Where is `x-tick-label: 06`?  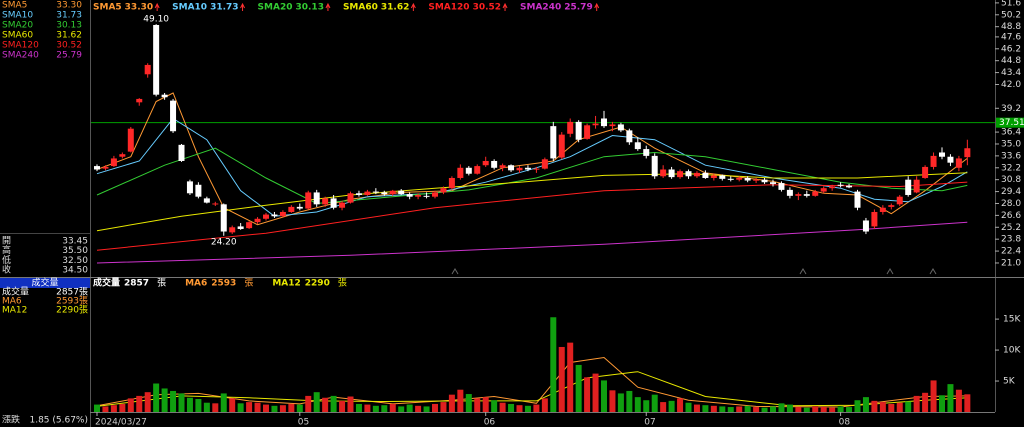 x-tick-label: 06 is located at coordinates (490, 422).